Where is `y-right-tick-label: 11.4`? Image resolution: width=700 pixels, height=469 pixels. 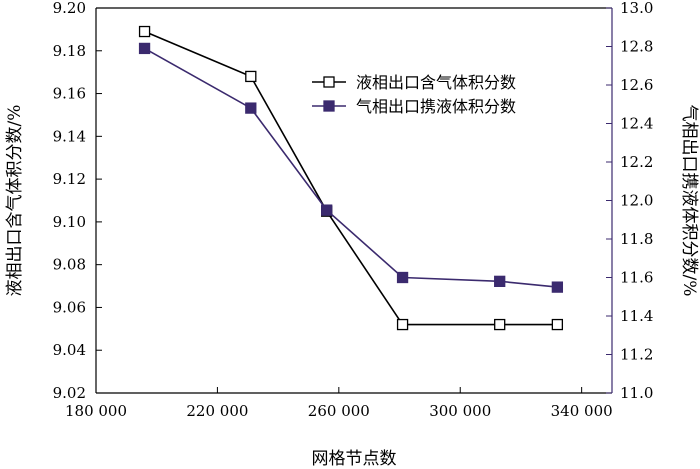 y-right-tick-label: 11.4 is located at coordinates (636, 316).